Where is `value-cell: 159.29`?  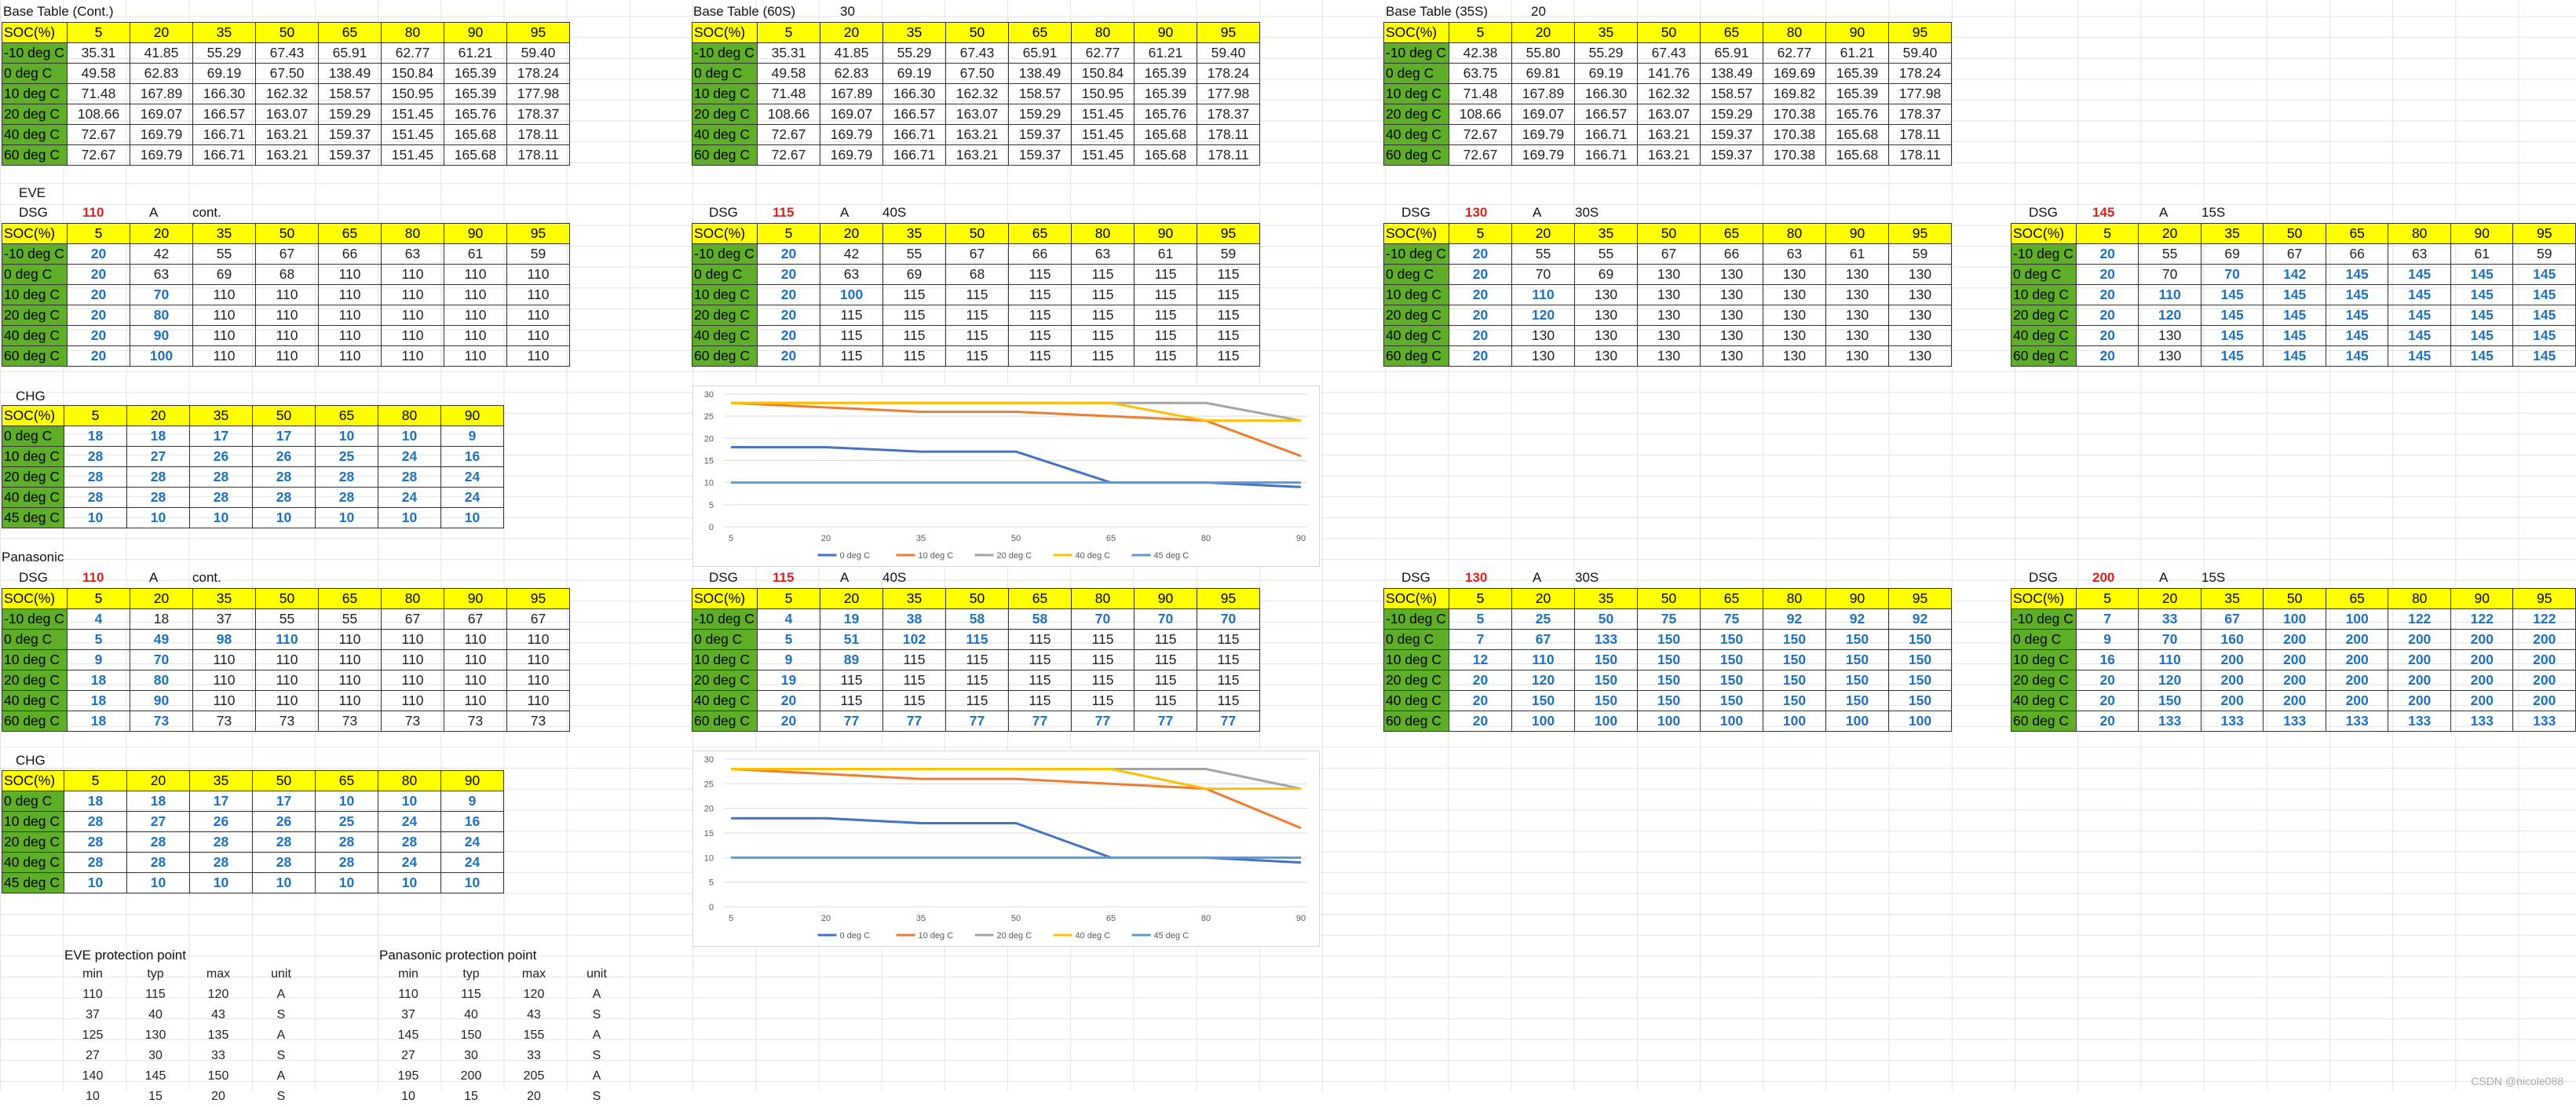 value-cell: 159.29 is located at coordinates (350, 114).